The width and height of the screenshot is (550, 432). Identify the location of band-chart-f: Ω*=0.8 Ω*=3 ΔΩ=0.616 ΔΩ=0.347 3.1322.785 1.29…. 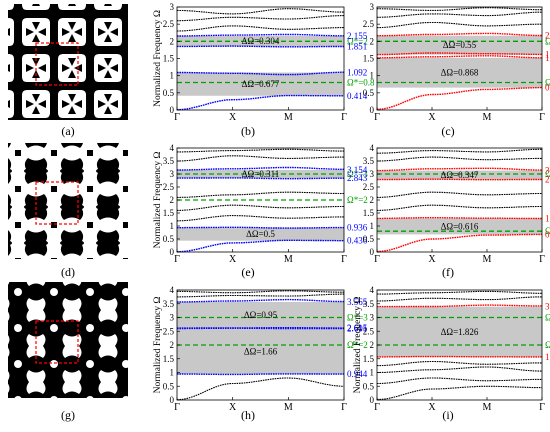
(456, 204).